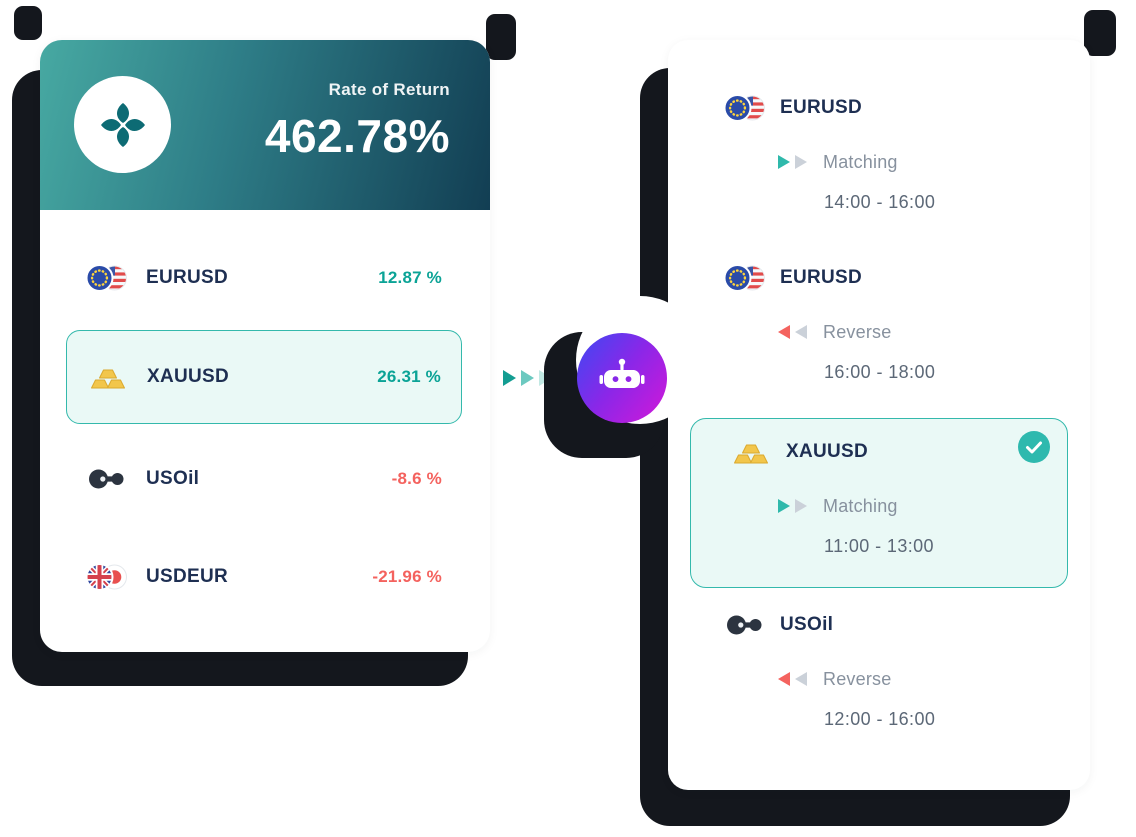 This screenshot has height=837, width=1136. What do you see at coordinates (389, 89) in the screenshot?
I see `rate-of-return-label: Rate of Return` at bounding box center [389, 89].